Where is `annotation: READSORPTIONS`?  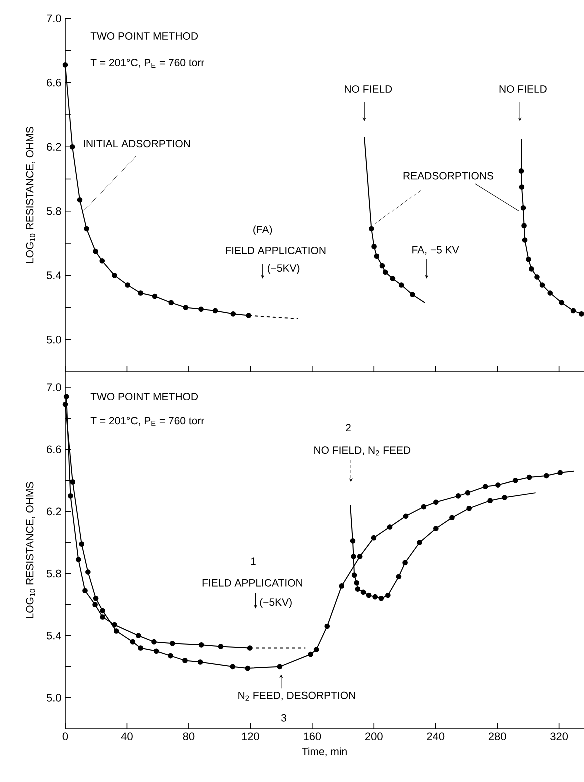 annotation: READSORPTIONS is located at coordinates (449, 176).